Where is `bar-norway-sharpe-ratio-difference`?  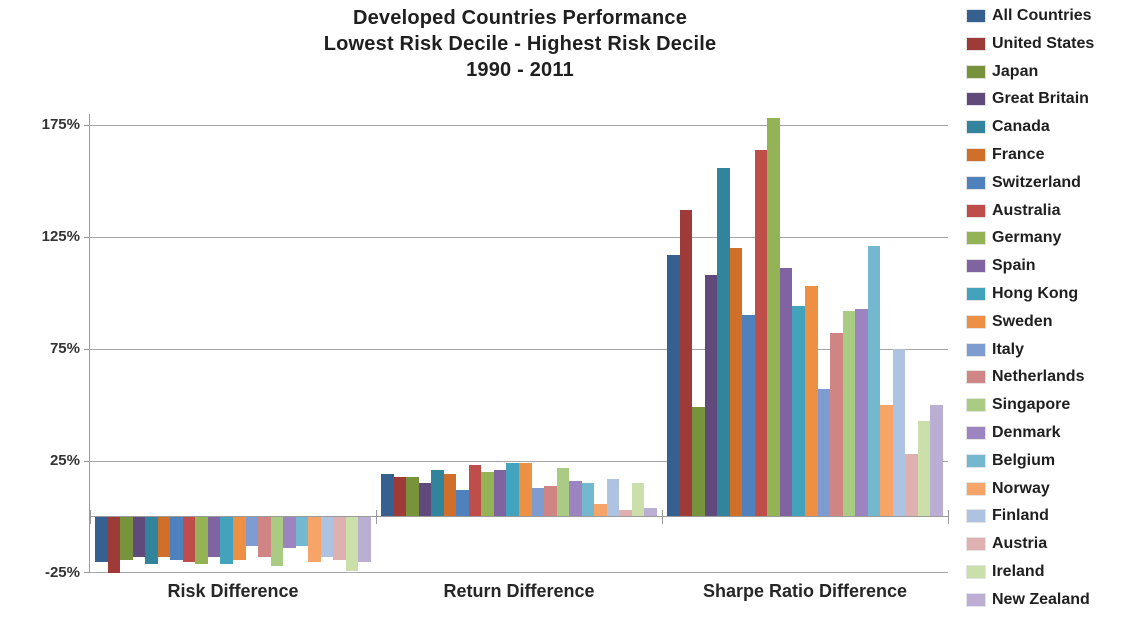 bar-norway-sharpe-ratio-difference is located at coordinates (886, 461).